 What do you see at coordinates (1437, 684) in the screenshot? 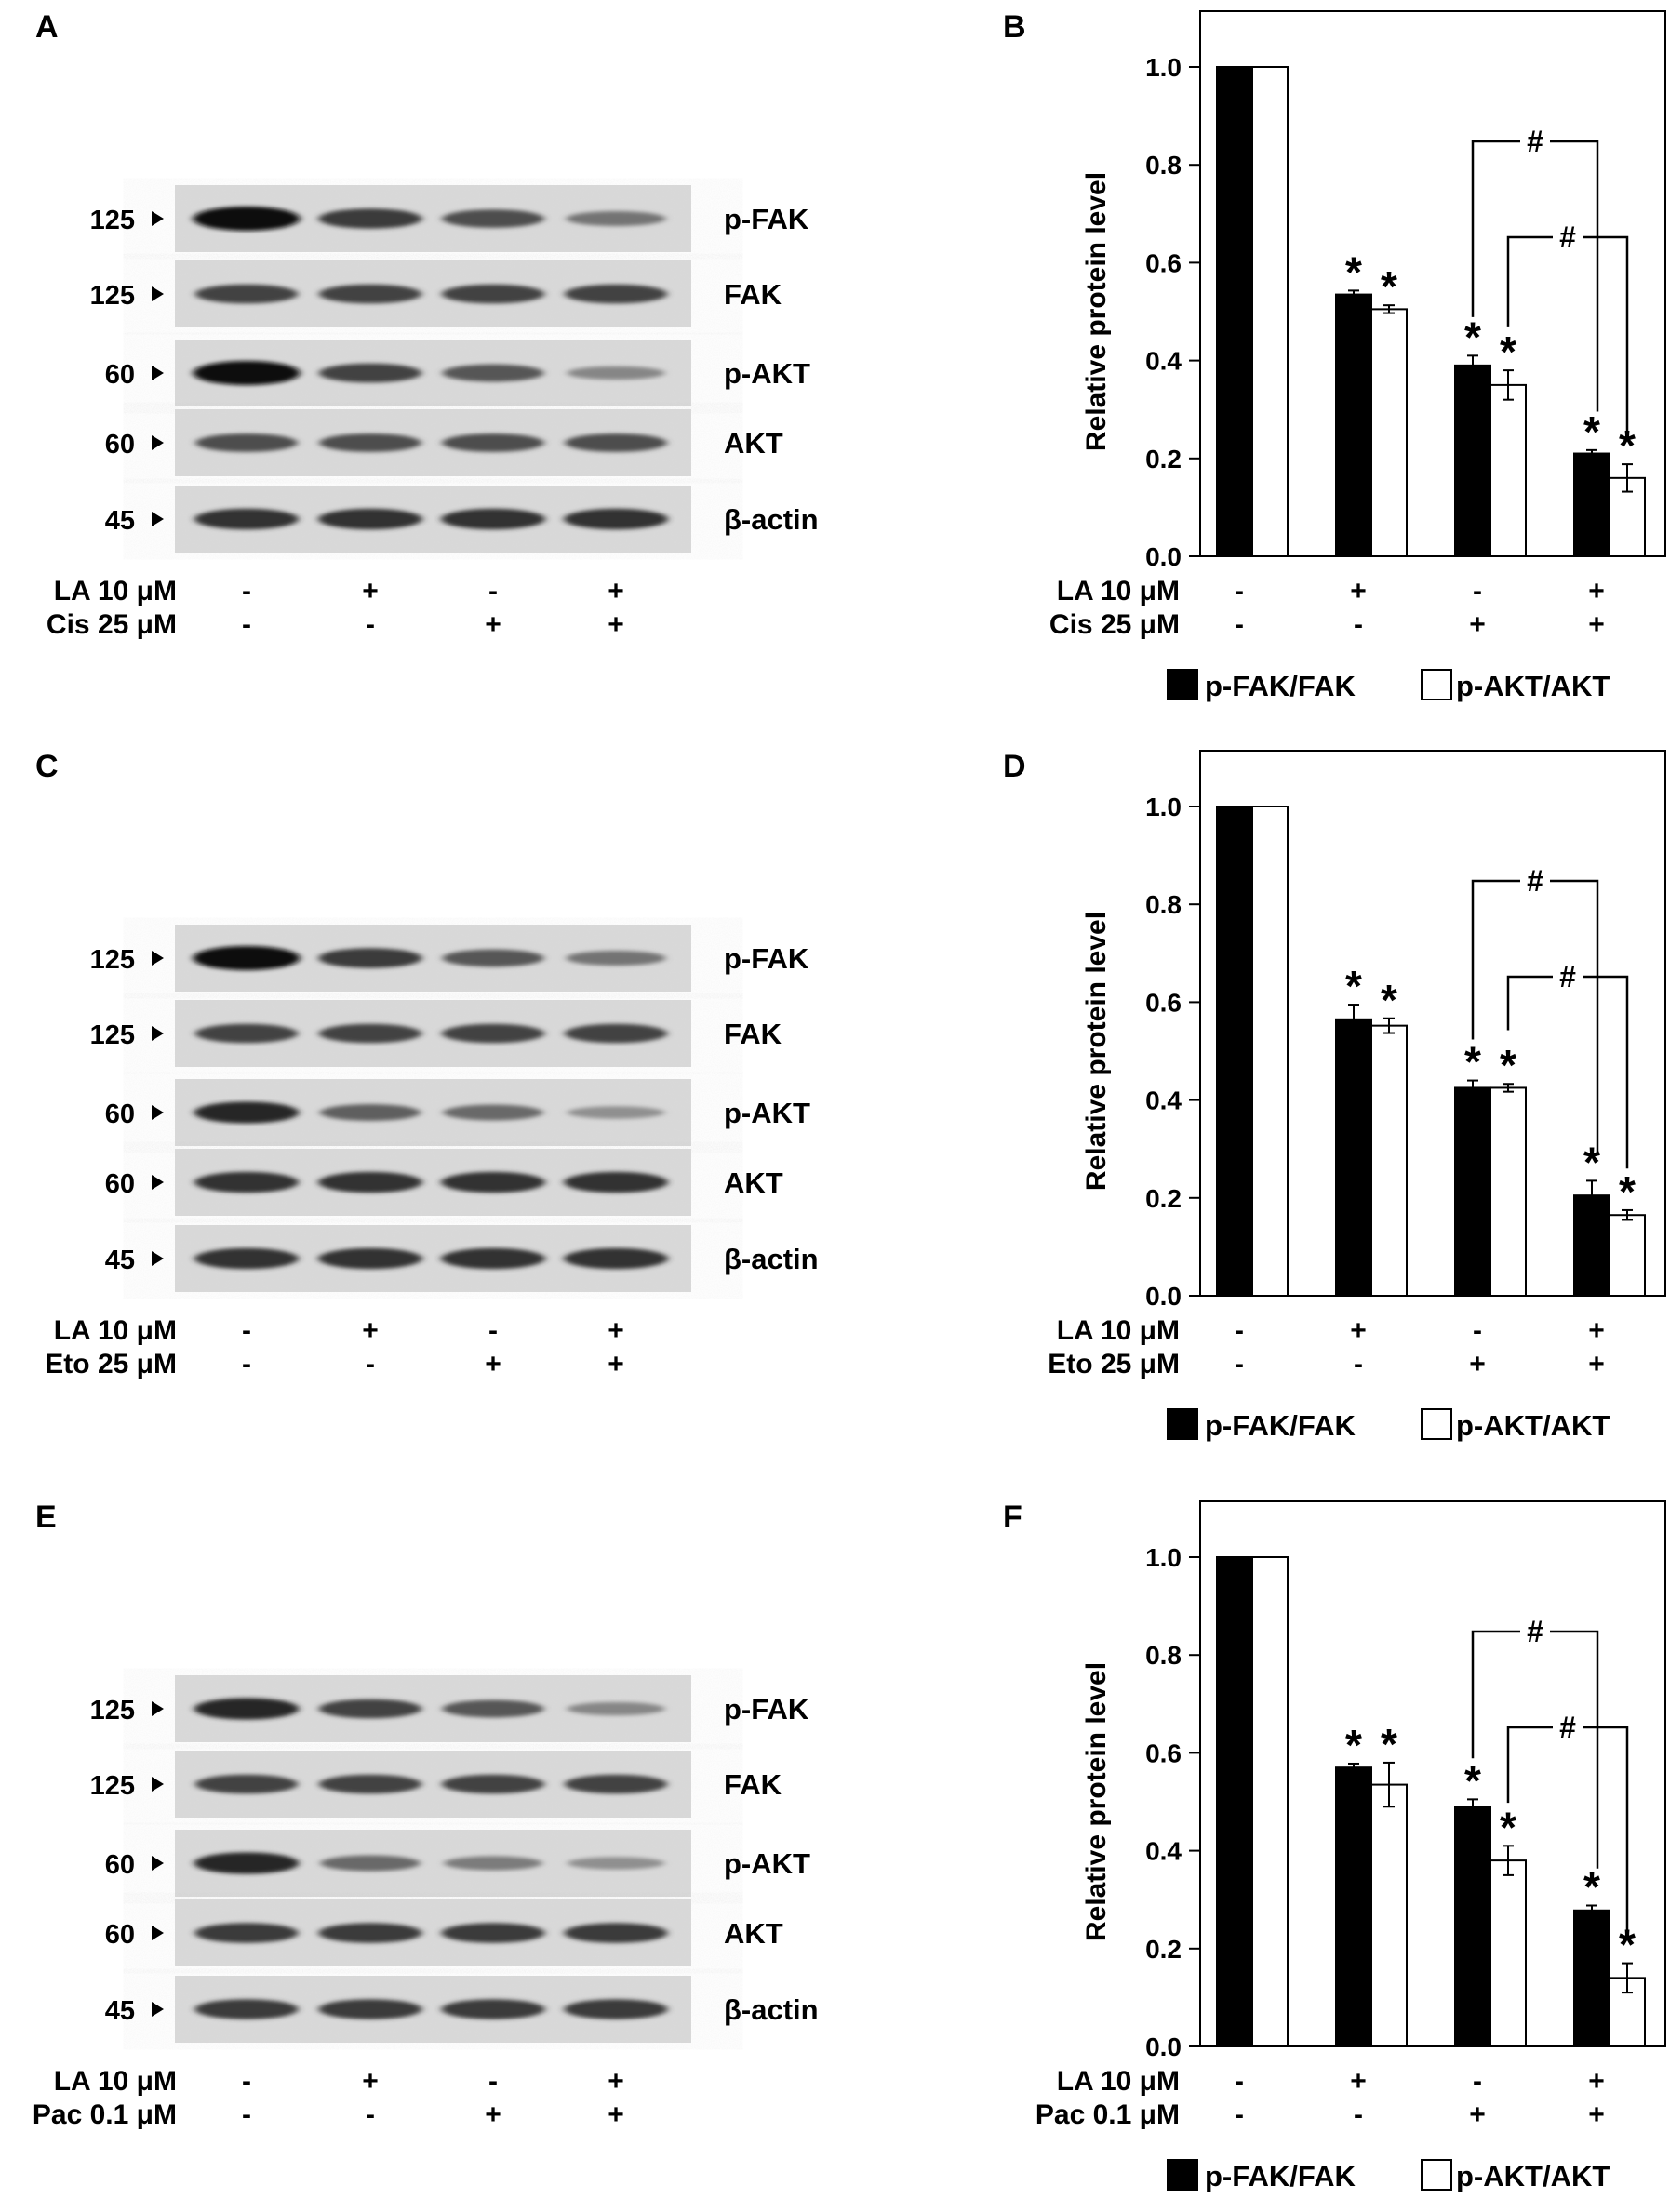
I see `legend-swatch-white` at bounding box center [1437, 684].